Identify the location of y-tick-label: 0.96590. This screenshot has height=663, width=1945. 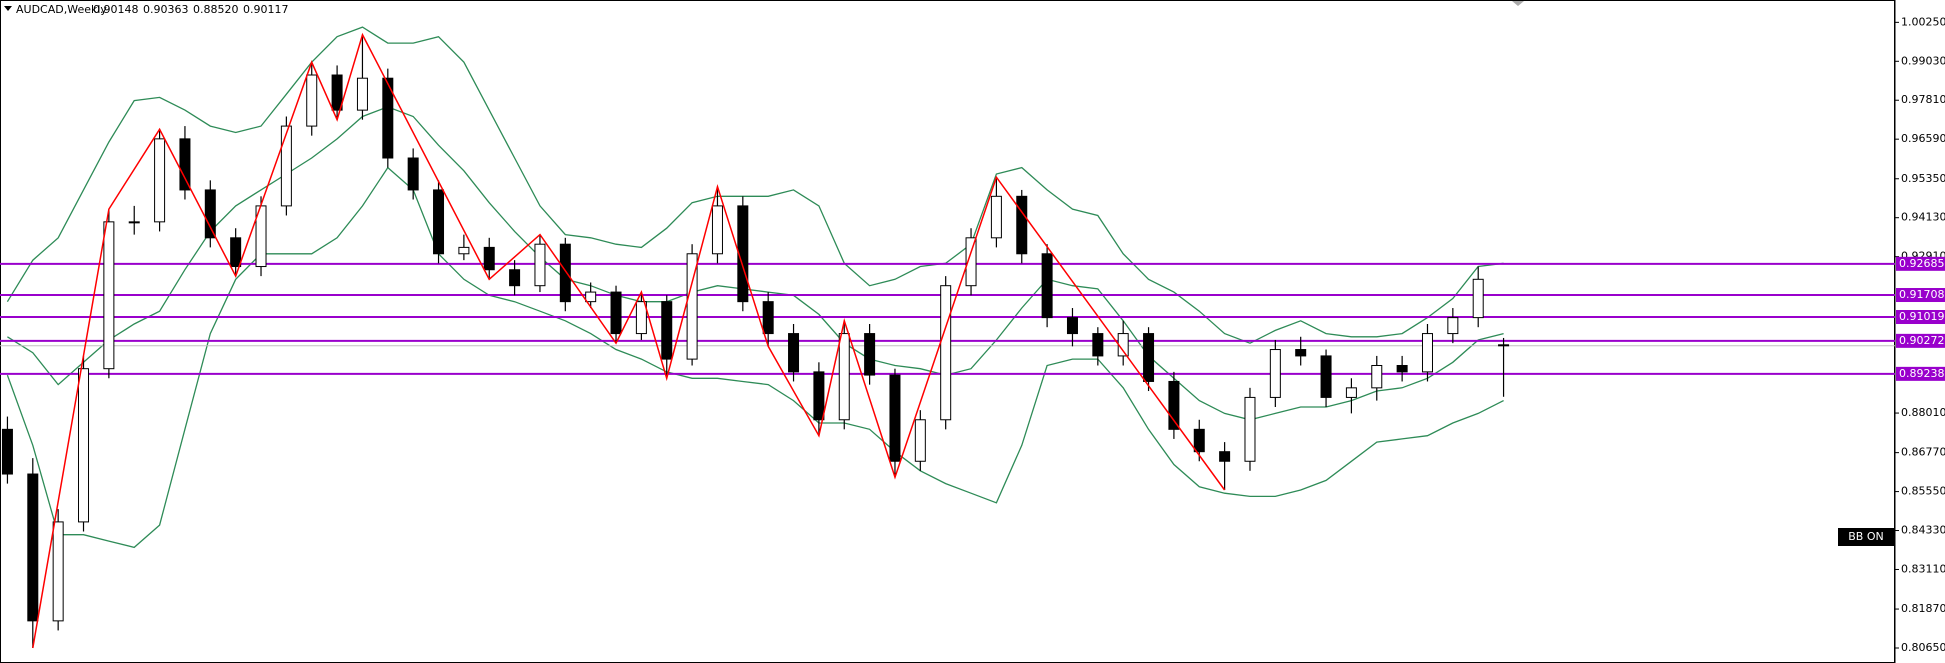
(1923, 138).